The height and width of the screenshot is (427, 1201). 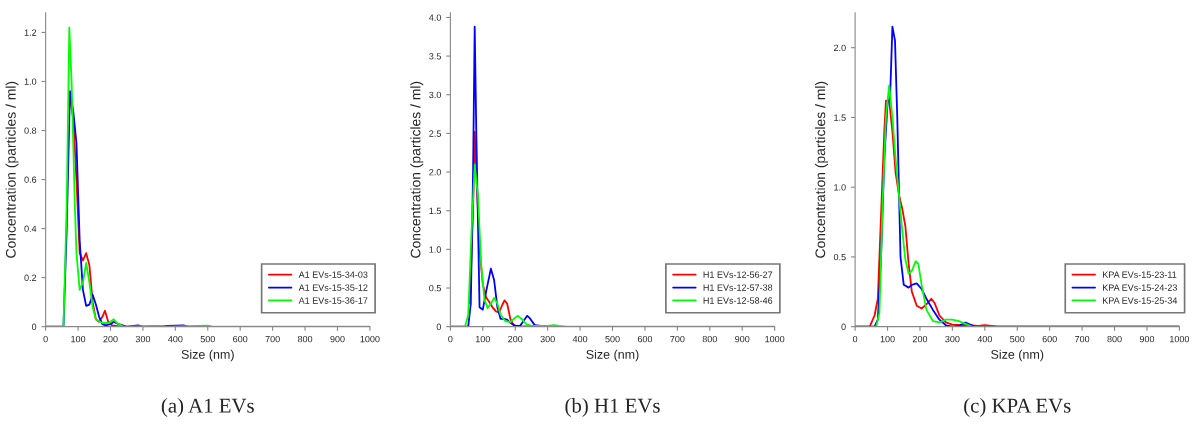 What do you see at coordinates (30, 228) in the screenshot?
I see `y-tick-label: 0.4` at bounding box center [30, 228].